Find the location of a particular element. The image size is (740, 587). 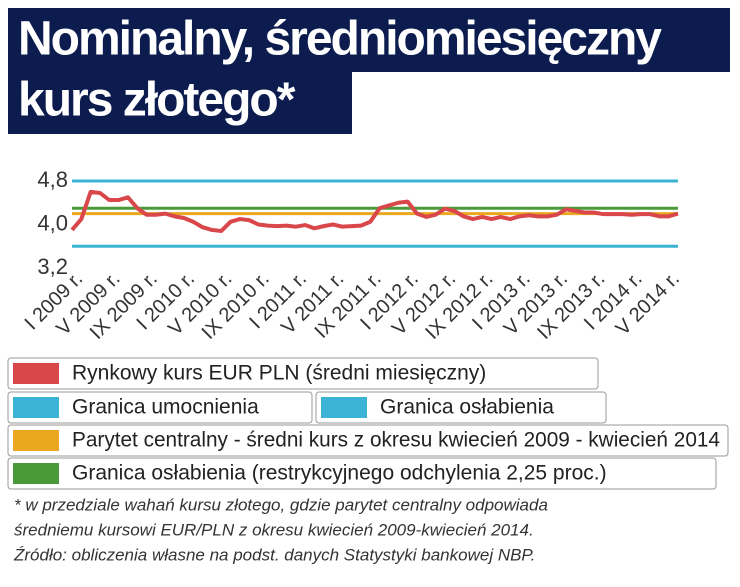

legend-label: Rynkowy kurs EUR PLN (średni miesięczny) is located at coordinates (279, 373).